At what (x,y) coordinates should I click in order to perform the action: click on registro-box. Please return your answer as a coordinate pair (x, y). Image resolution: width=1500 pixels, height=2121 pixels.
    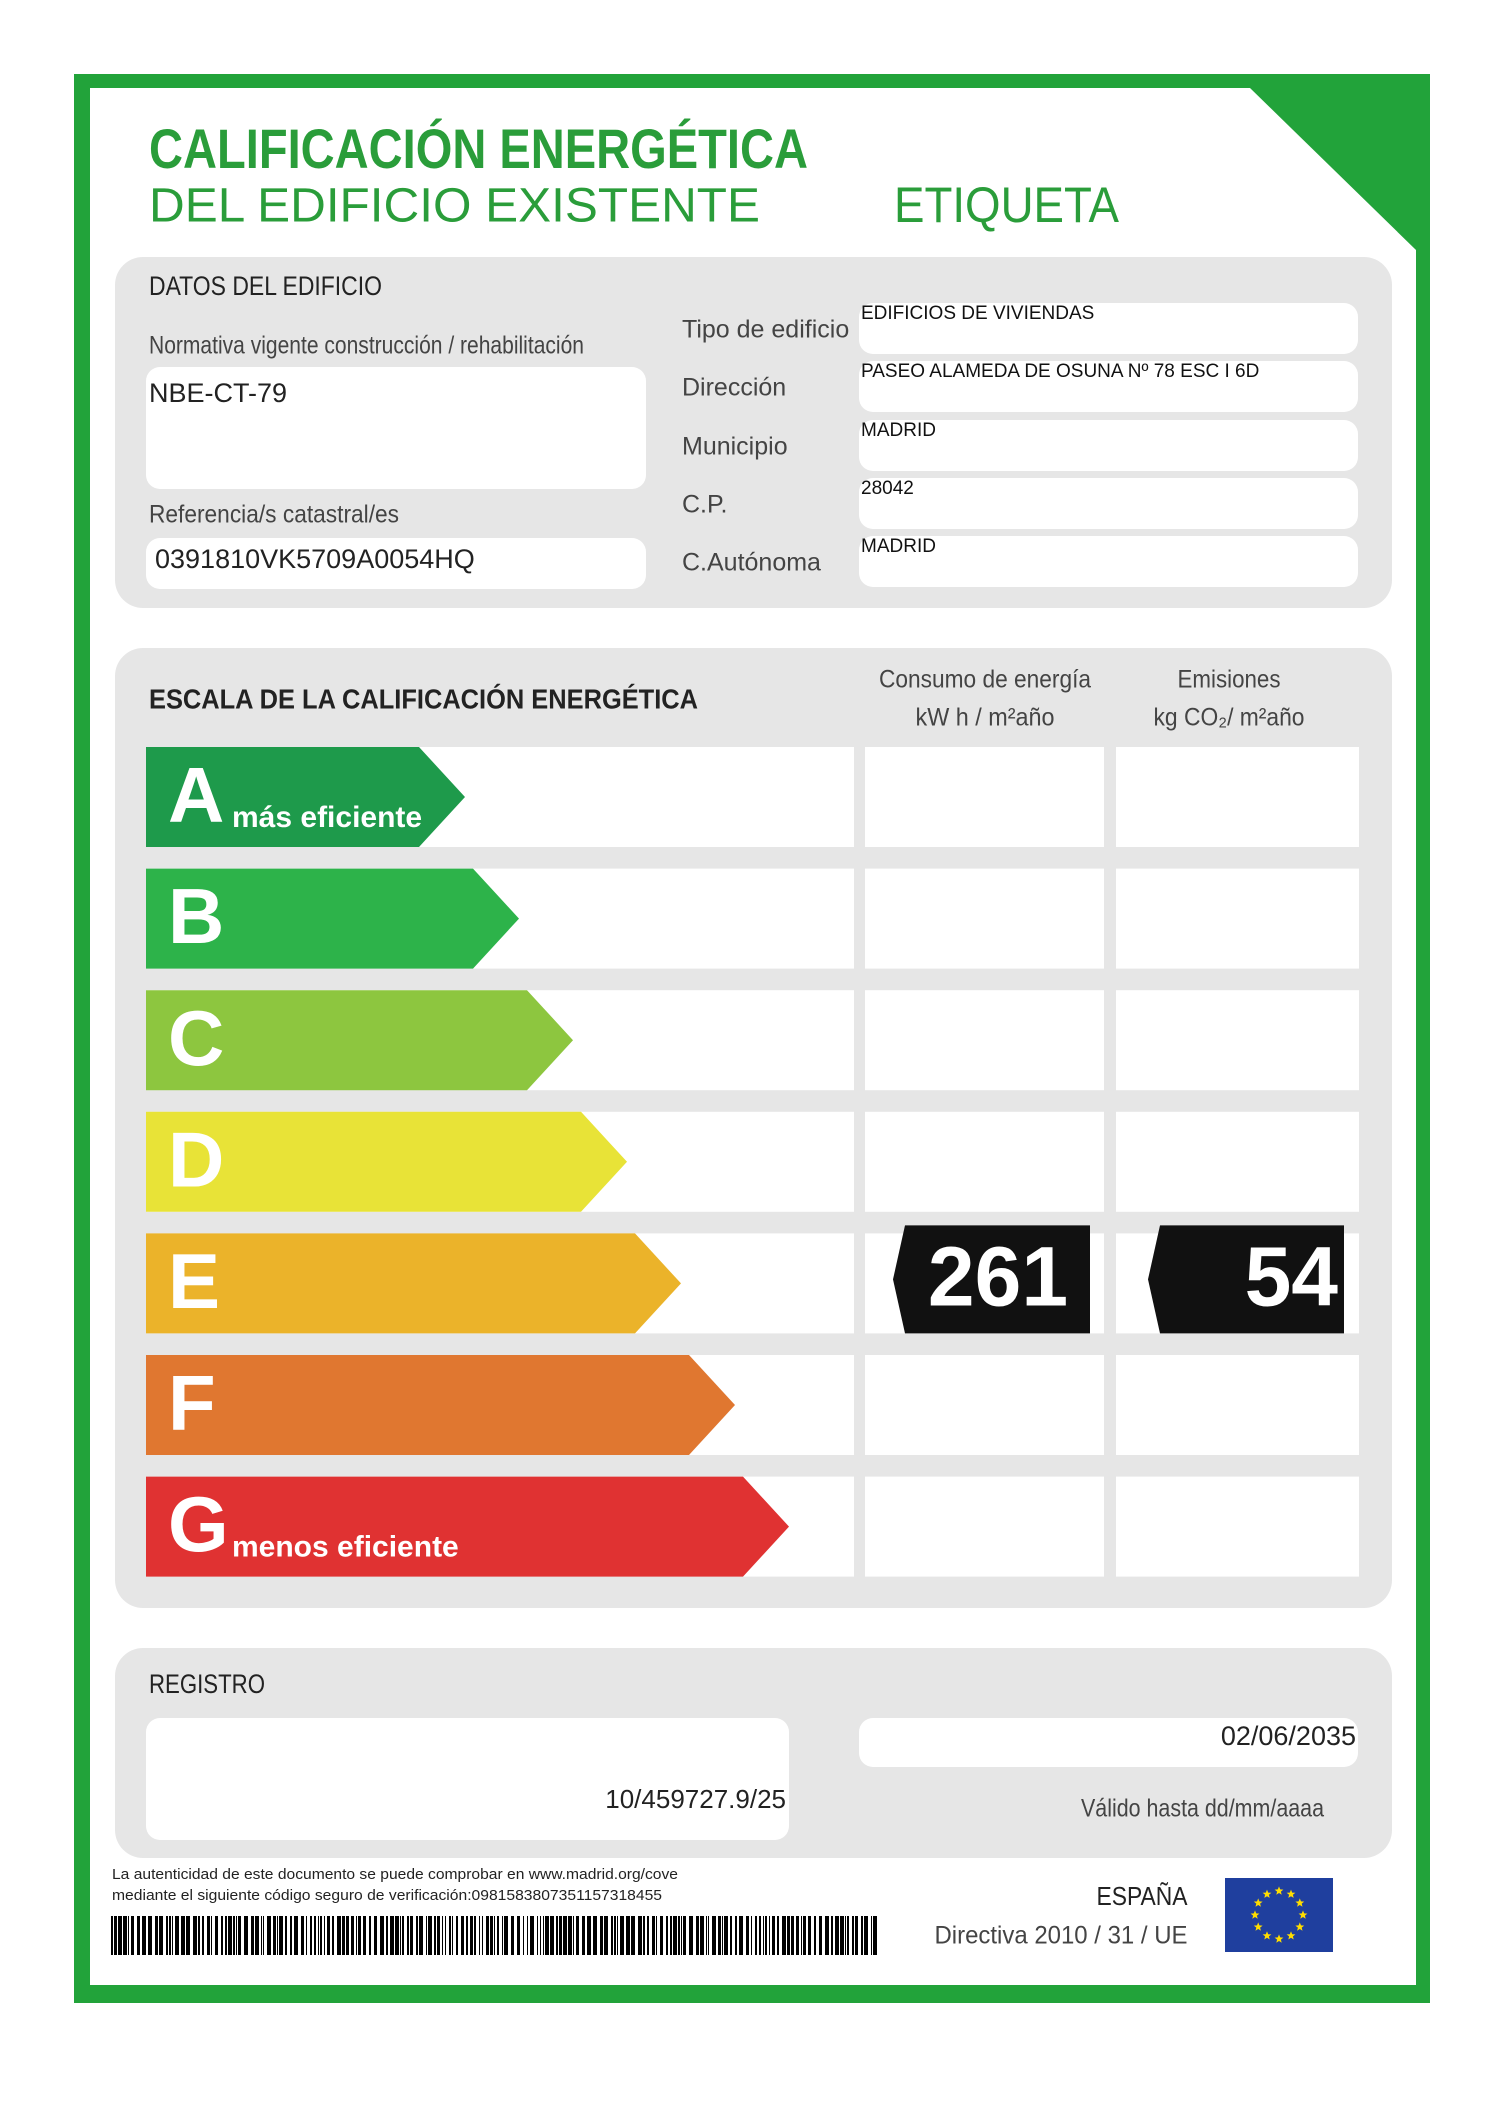
    Looking at the image, I should click on (467, 1779).